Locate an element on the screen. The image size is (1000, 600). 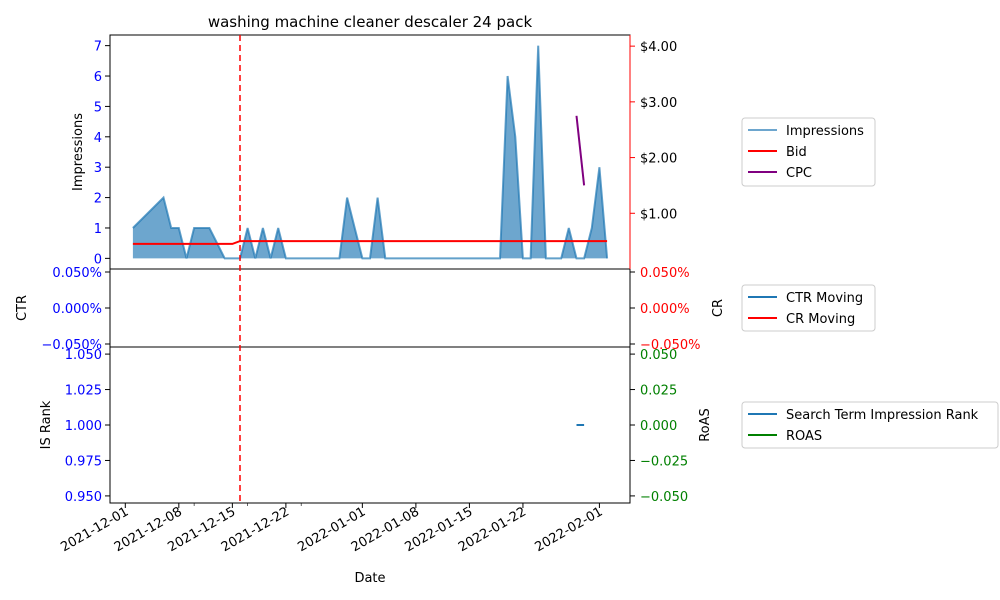
legend-top: Impressions Bid CPC is located at coordinates (808, 152).